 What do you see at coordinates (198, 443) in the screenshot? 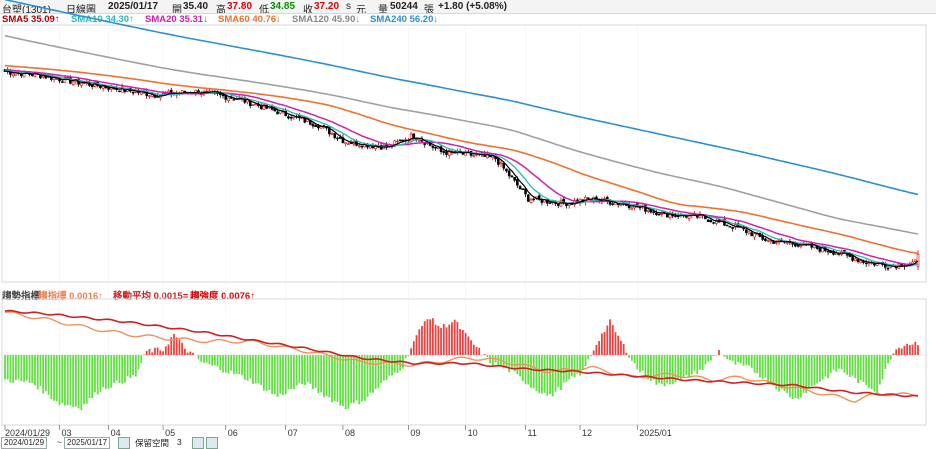
I see `keep-space-decrease-button` at bounding box center [198, 443].